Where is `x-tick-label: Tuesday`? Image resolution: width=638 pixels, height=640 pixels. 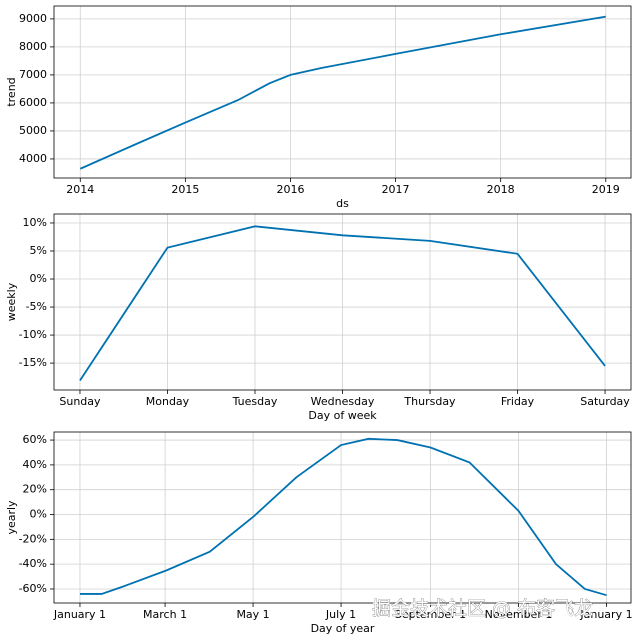 x-tick-label: Tuesday is located at coordinates (255, 401).